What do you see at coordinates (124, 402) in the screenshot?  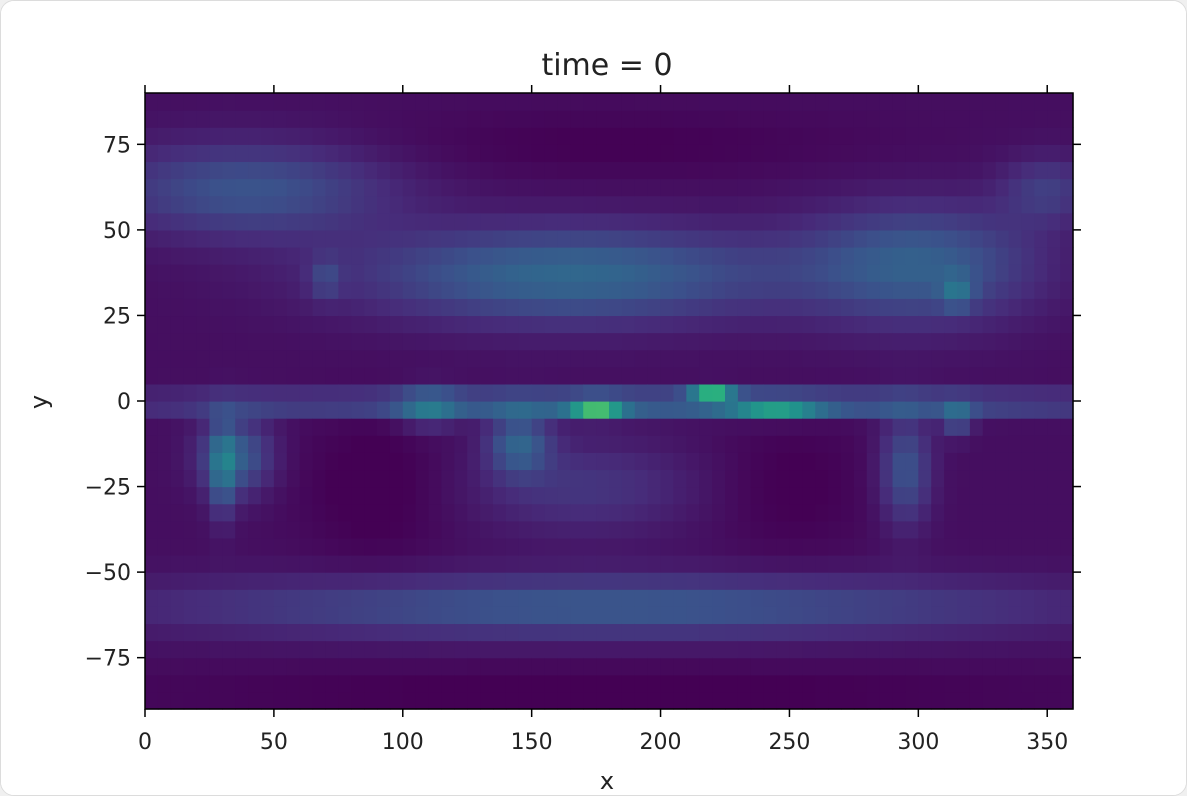 I see `y-tick-label: 0` at bounding box center [124, 402].